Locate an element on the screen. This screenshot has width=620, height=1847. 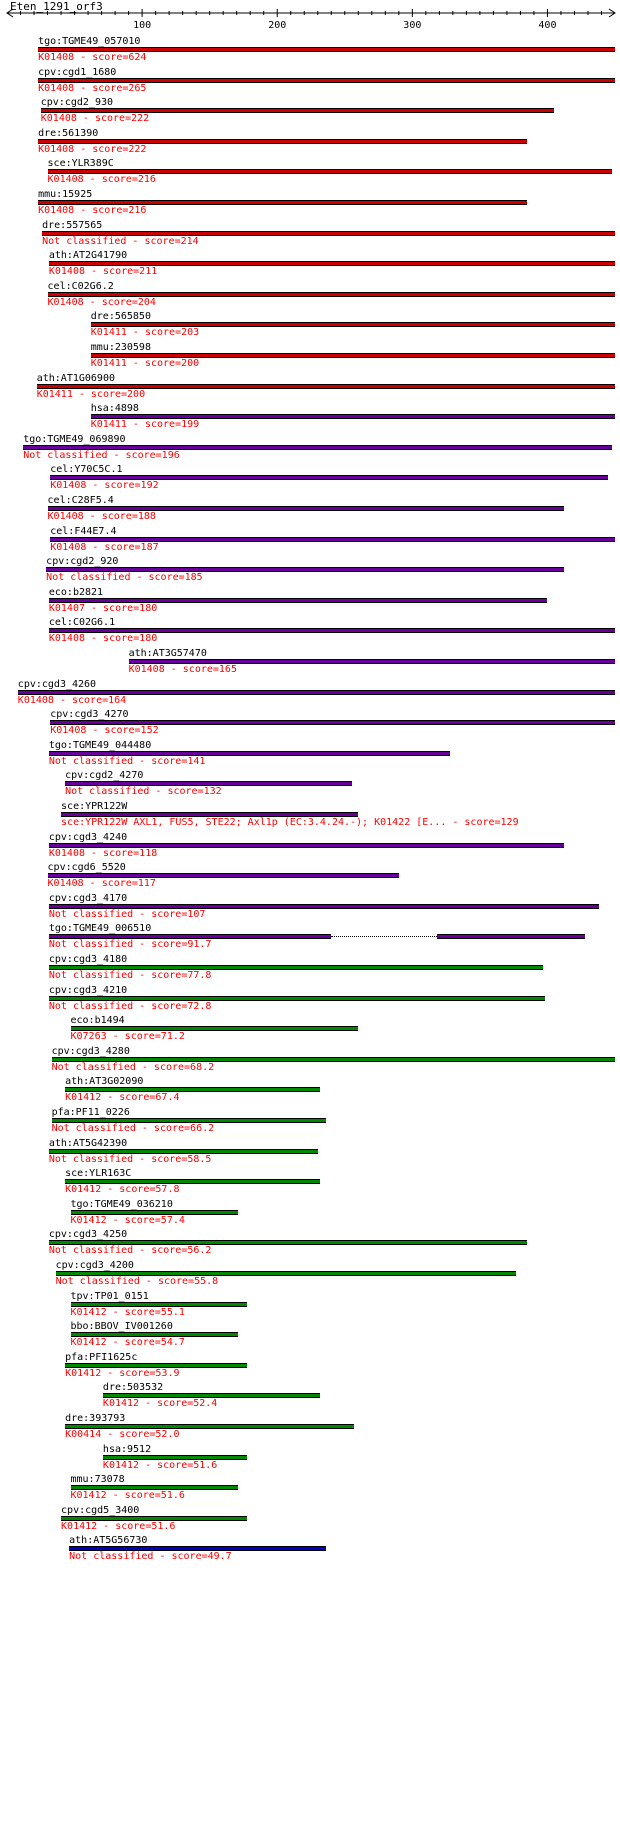
hit-name: cpv:cgd3_4180 is located at coordinates (88, 959).